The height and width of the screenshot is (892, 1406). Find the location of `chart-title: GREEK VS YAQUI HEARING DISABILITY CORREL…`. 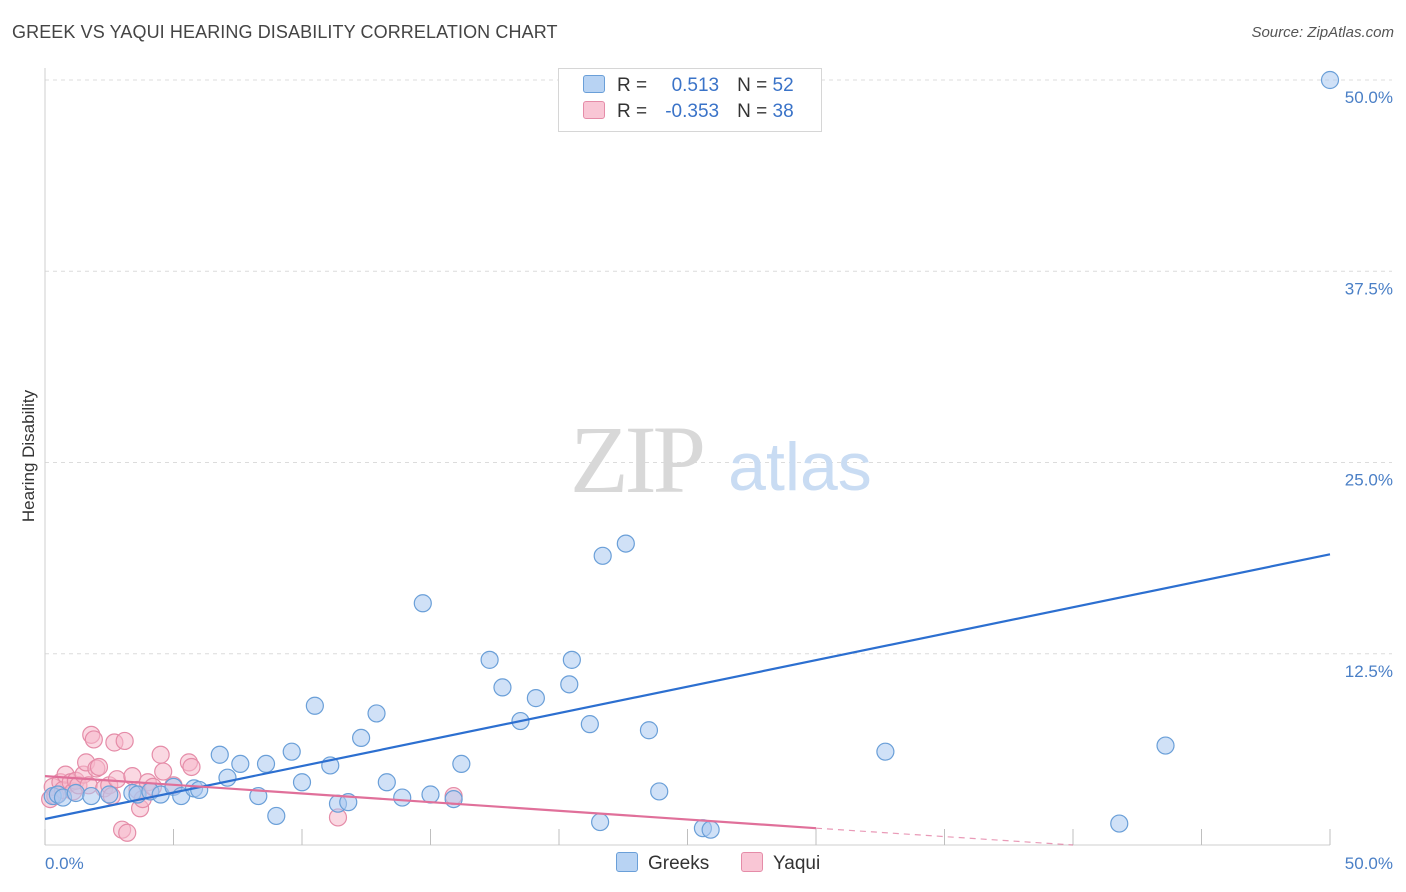

chart-title: GREEK VS YAQUI HEARING DISABILITY CORREL… is located at coordinates (285, 32).